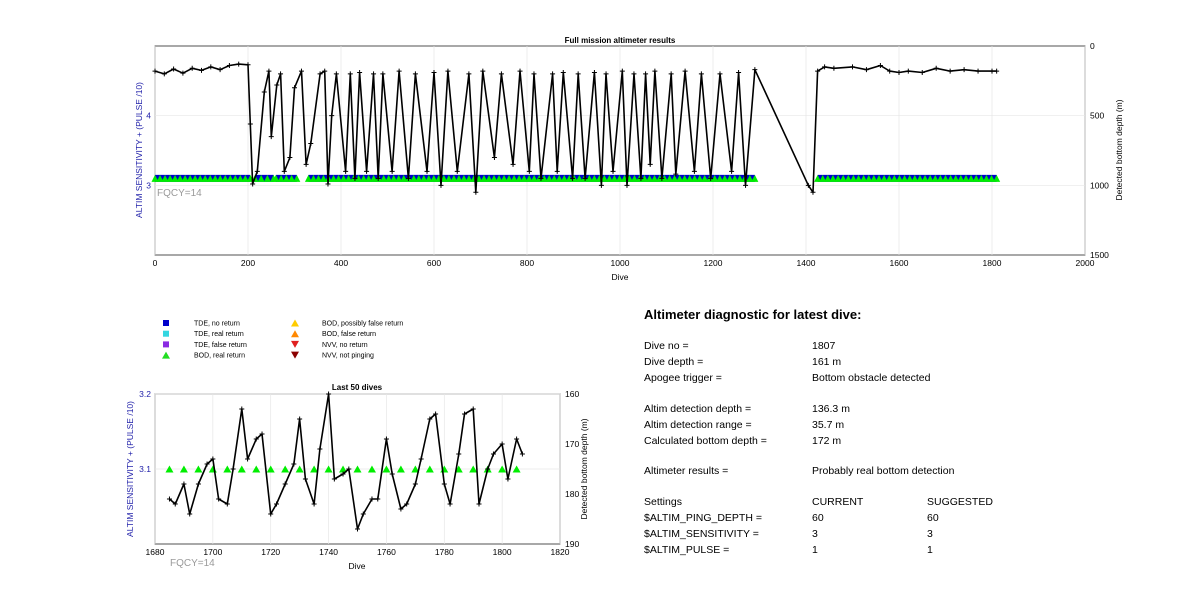 Image resolution: width=1200 pixels, height=611 pixels. Describe the element at coordinates (620, 40) in the screenshot. I see `chart-title: Full mission altimeter results` at that location.